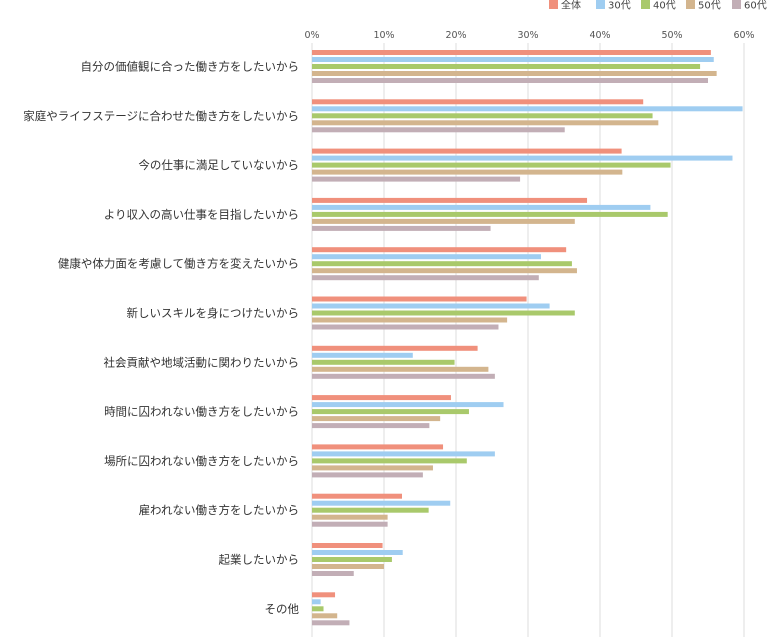 The height and width of the screenshot is (637, 778). What do you see at coordinates (755, 6) in the screenshot?
I see `legend-label: 60代` at bounding box center [755, 6].